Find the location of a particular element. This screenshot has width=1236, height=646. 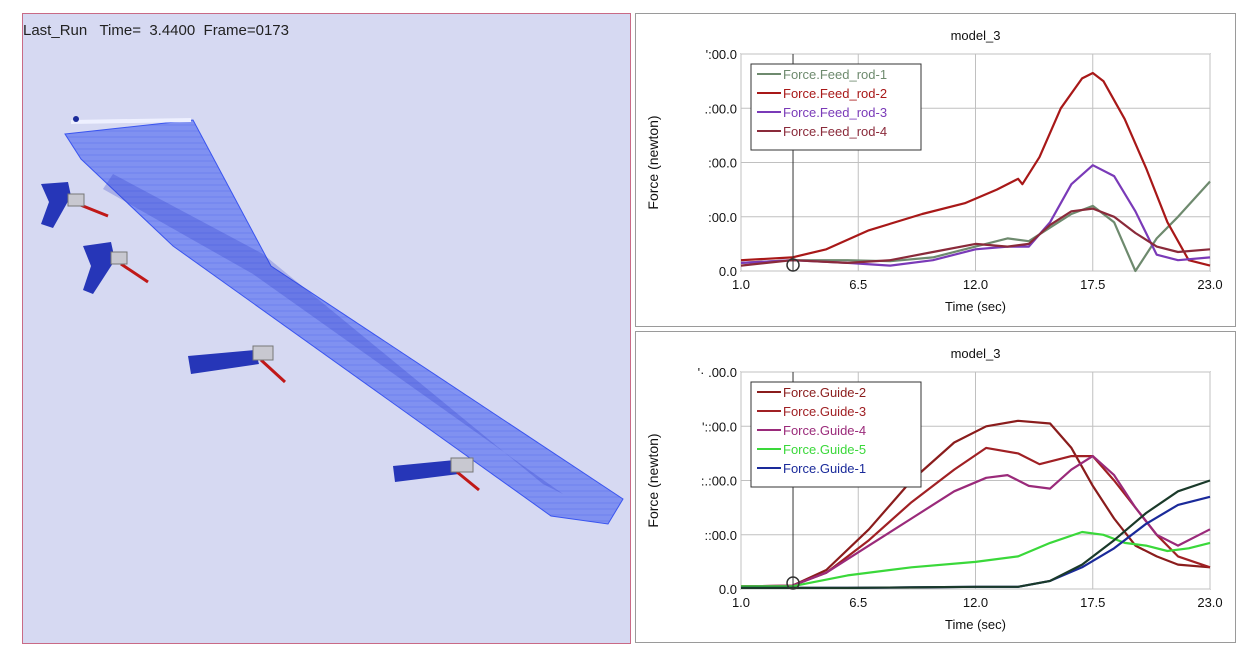

y-tick-label: ':00.0 is located at coordinates (721, 54).